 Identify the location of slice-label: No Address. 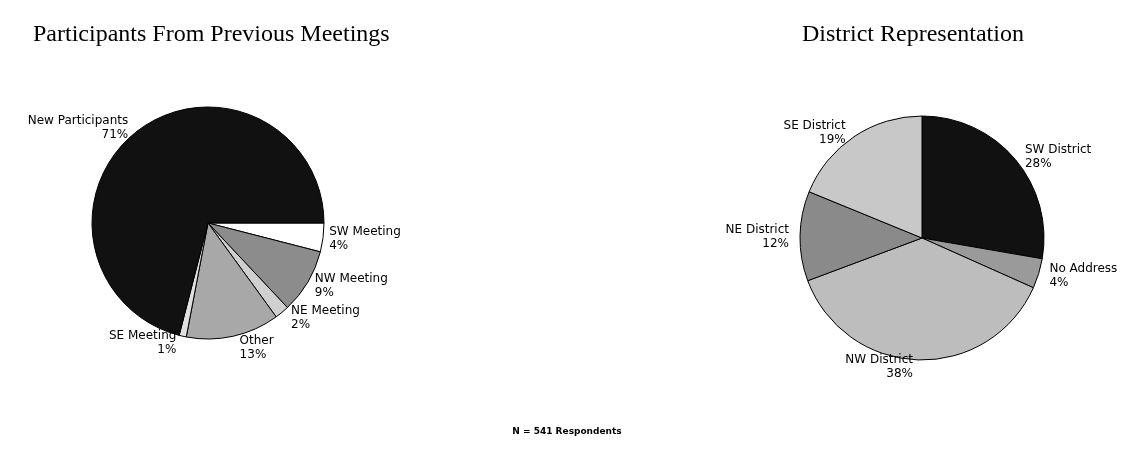
(1083, 268).